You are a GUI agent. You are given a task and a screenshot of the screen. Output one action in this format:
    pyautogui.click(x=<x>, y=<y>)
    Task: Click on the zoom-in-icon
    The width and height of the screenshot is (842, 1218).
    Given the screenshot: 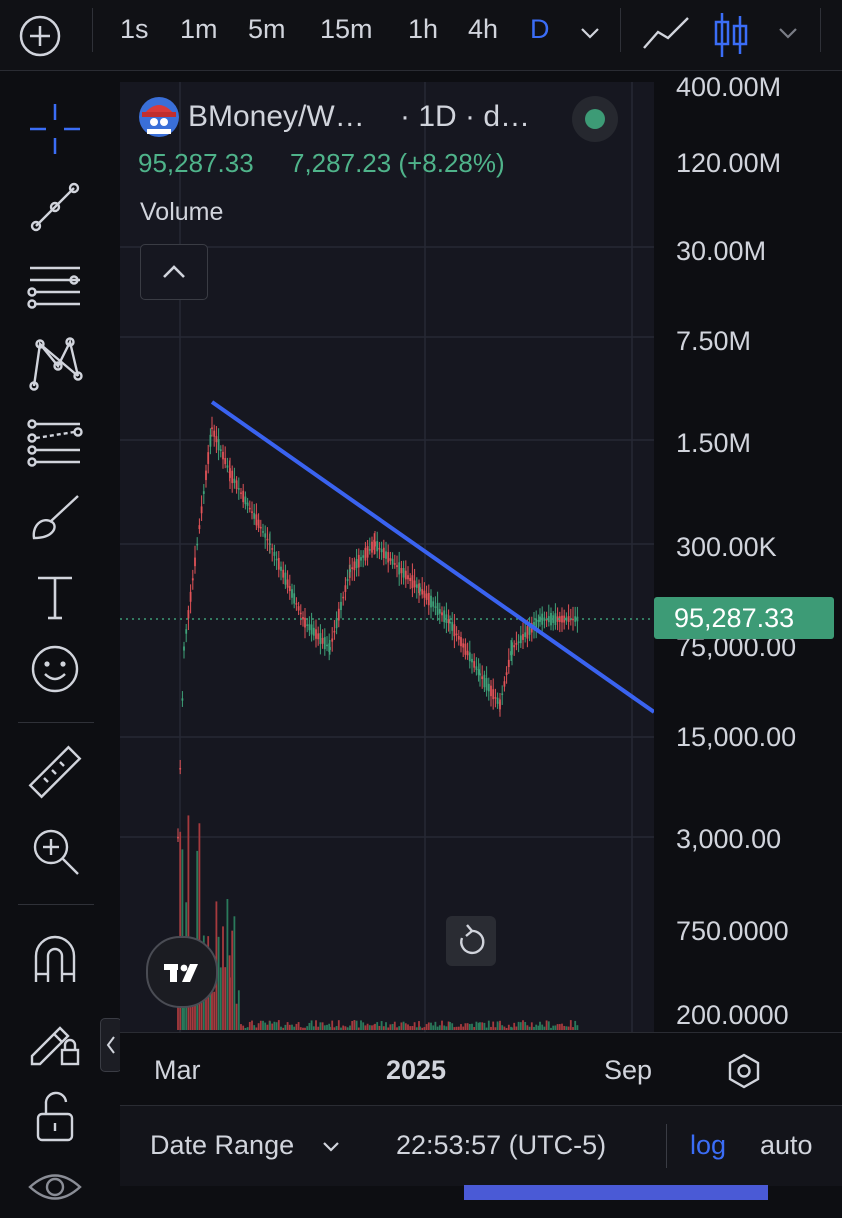 What is the action you would take?
    pyautogui.click(x=55, y=851)
    